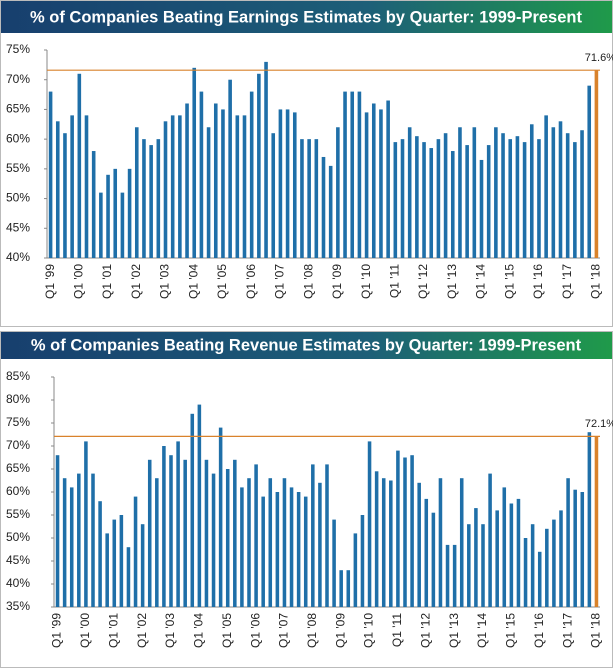 The height and width of the screenshot is (668, 613). What do you see at coordinates (251, 281) in the screenshot?
I see `x-tick-label: Q1 '06` at bounding box center [251, 281].